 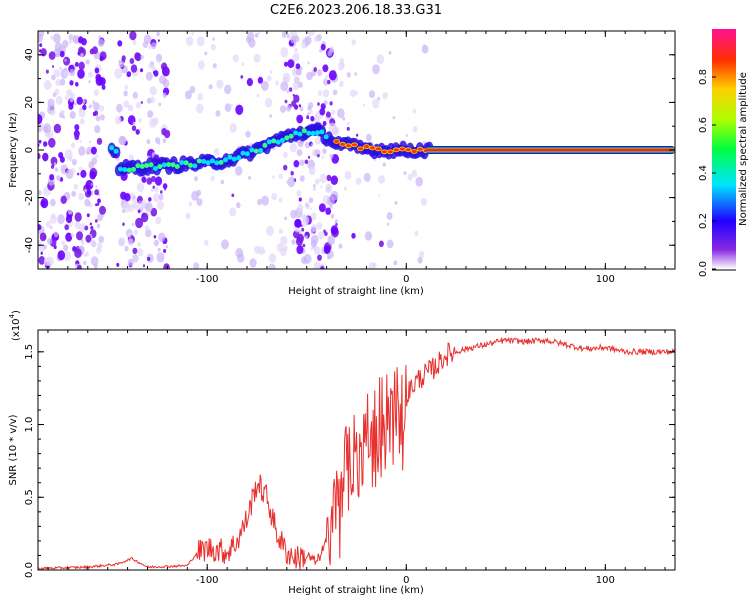 I want to click on colorbar-tick-label: 0.8, so click(x=703, y=77).